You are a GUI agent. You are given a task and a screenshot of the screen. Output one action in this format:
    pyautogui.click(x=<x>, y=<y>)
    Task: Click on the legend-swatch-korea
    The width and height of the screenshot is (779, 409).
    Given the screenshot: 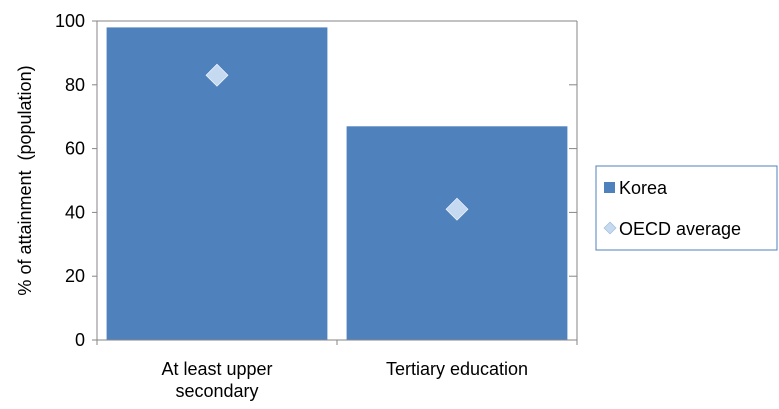 What is the action you would take?
    pyautogui.click(x=609, y=187)
    